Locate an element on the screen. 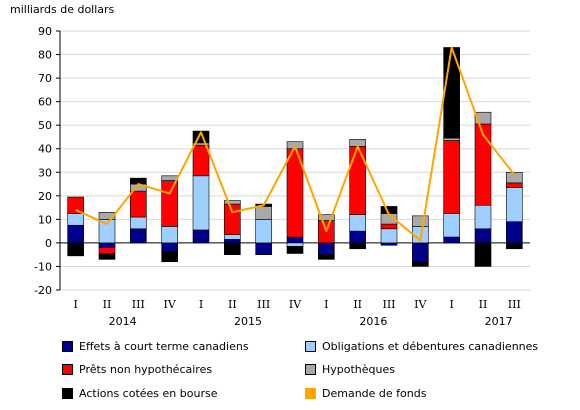 Image resolution: width=580 pixels, height=410 pixels. y-tick-label: 50 is located at coordinates (45, 125).